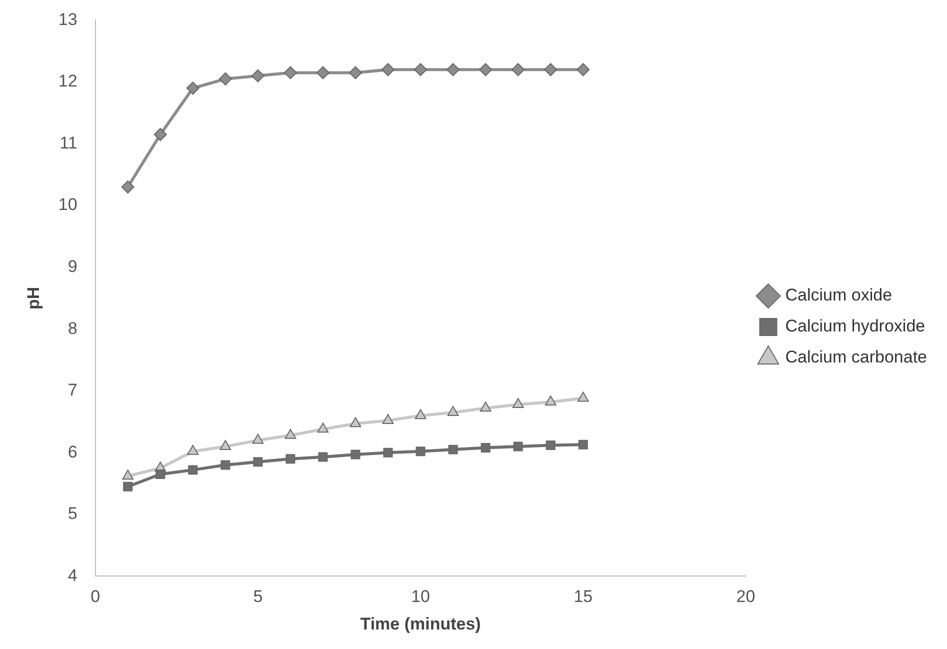  I want to click on x-tick-label: 15, so click(583, 596).